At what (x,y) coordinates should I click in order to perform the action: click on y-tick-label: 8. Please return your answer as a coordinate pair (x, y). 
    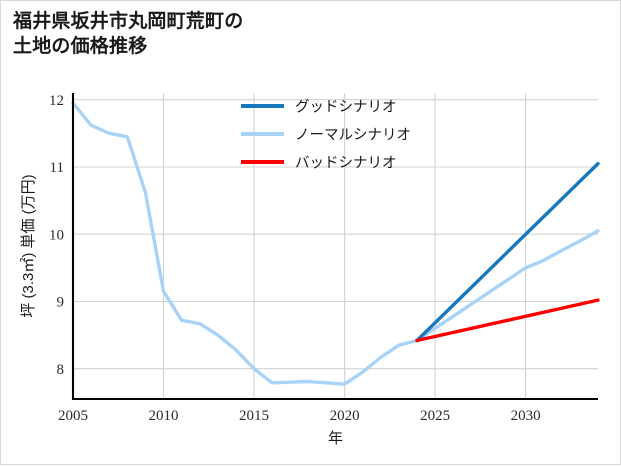
    Looking at the image, I should click on (61, 370).